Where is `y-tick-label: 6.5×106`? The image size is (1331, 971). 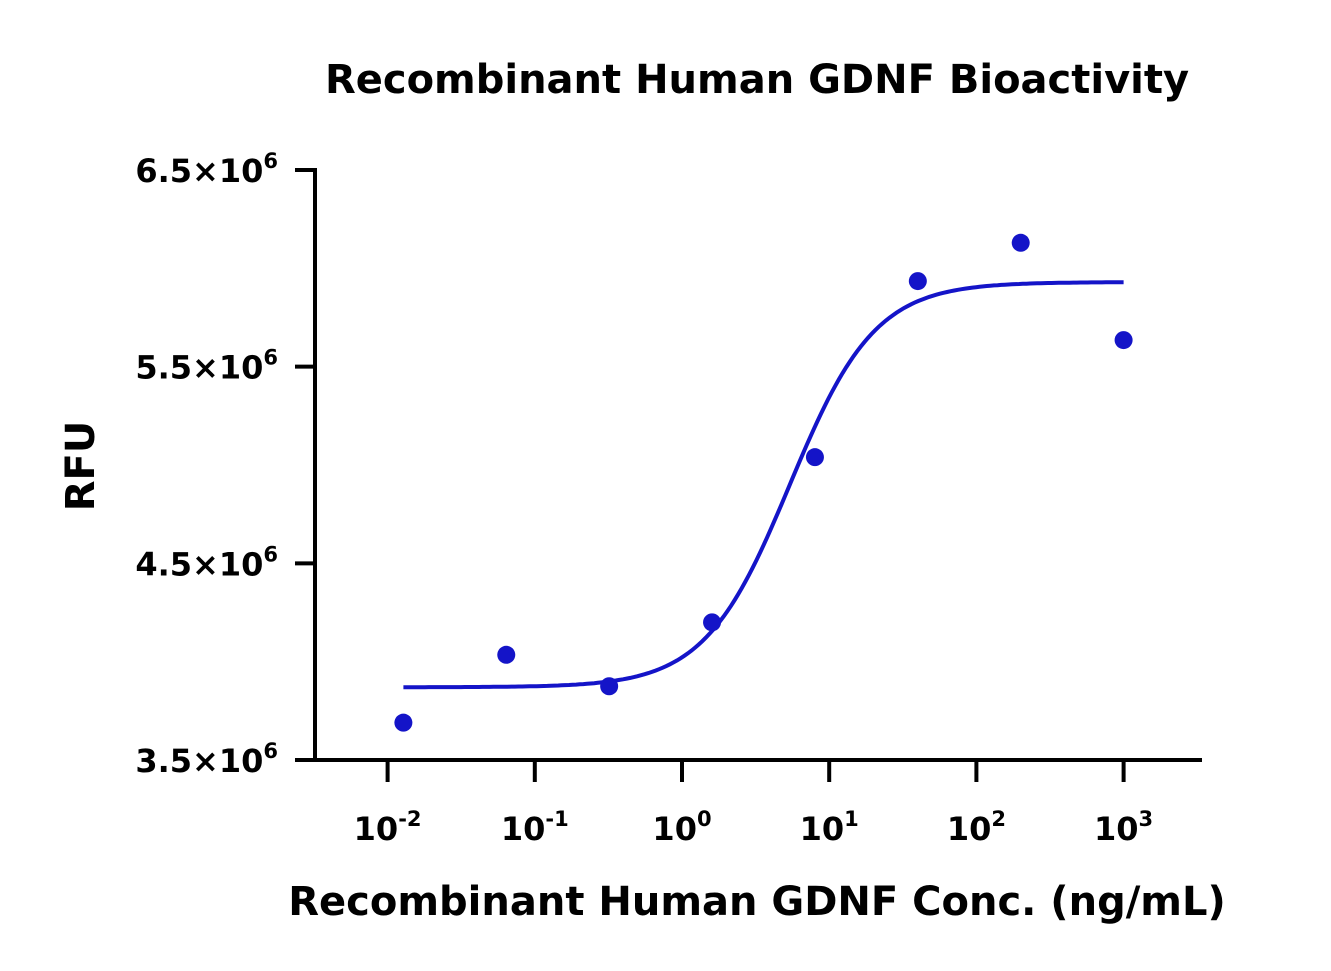
y-tick-label: 6.5×106 is located at coordinates (206, 169).